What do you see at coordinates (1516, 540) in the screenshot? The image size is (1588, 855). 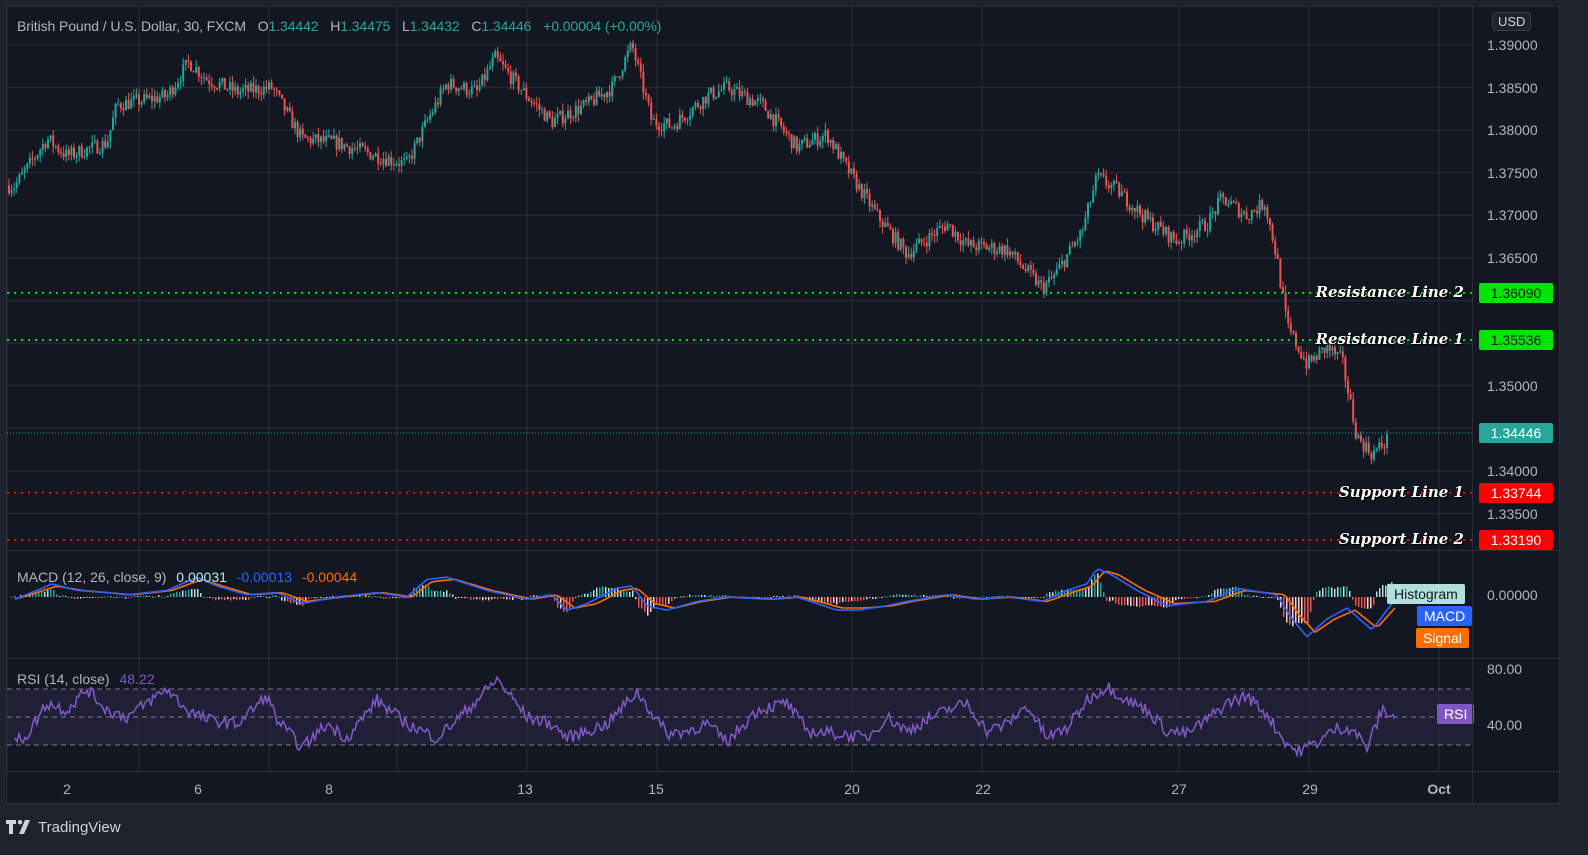 I see `level-price-tag: 1.33190` at bounding box center [1516, 540].